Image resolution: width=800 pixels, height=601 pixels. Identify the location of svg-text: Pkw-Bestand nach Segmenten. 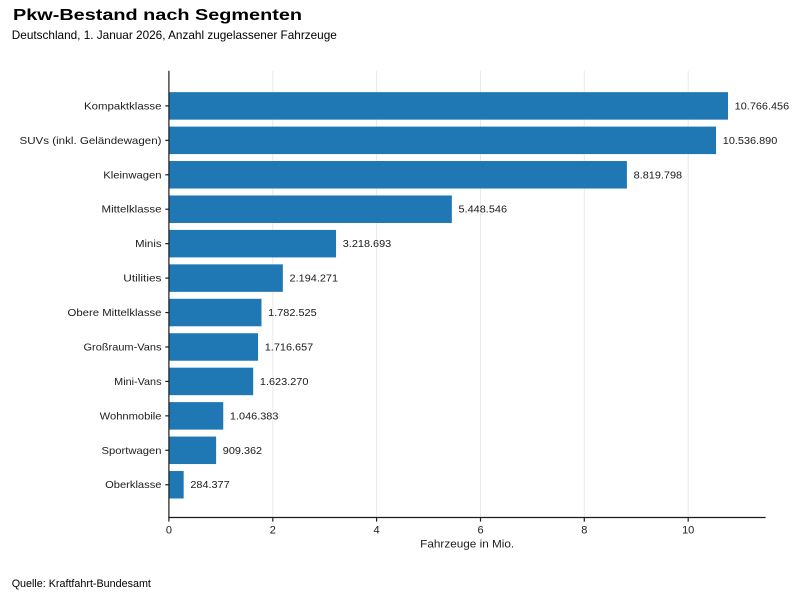
(157, 15).